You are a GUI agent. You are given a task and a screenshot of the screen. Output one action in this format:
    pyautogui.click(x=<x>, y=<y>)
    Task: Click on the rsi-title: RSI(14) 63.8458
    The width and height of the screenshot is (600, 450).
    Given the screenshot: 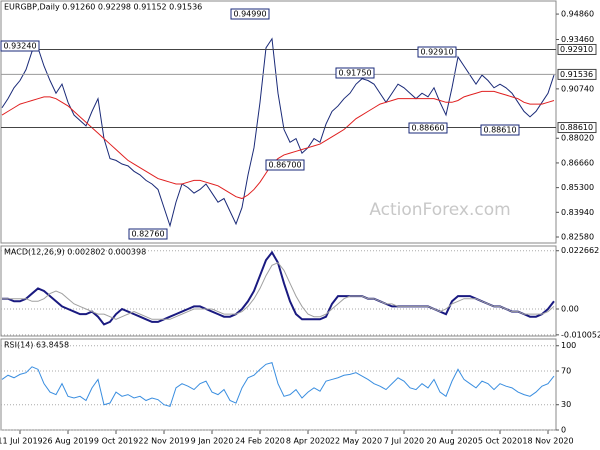 What is the action you would take?
    pyautogui.click(x=36, y=345)
    